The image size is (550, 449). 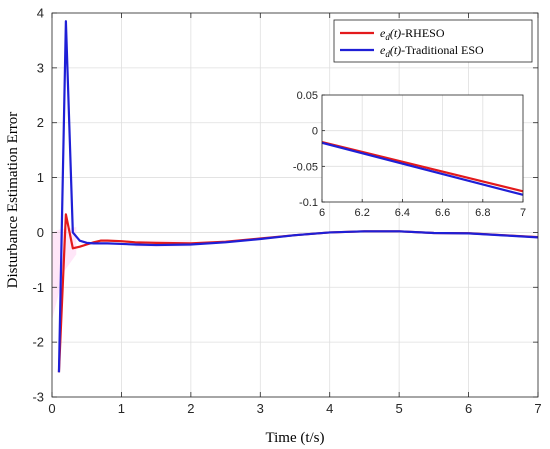 I want to click on inset-series-line-traditional-eso, so click(x=422, y=168).